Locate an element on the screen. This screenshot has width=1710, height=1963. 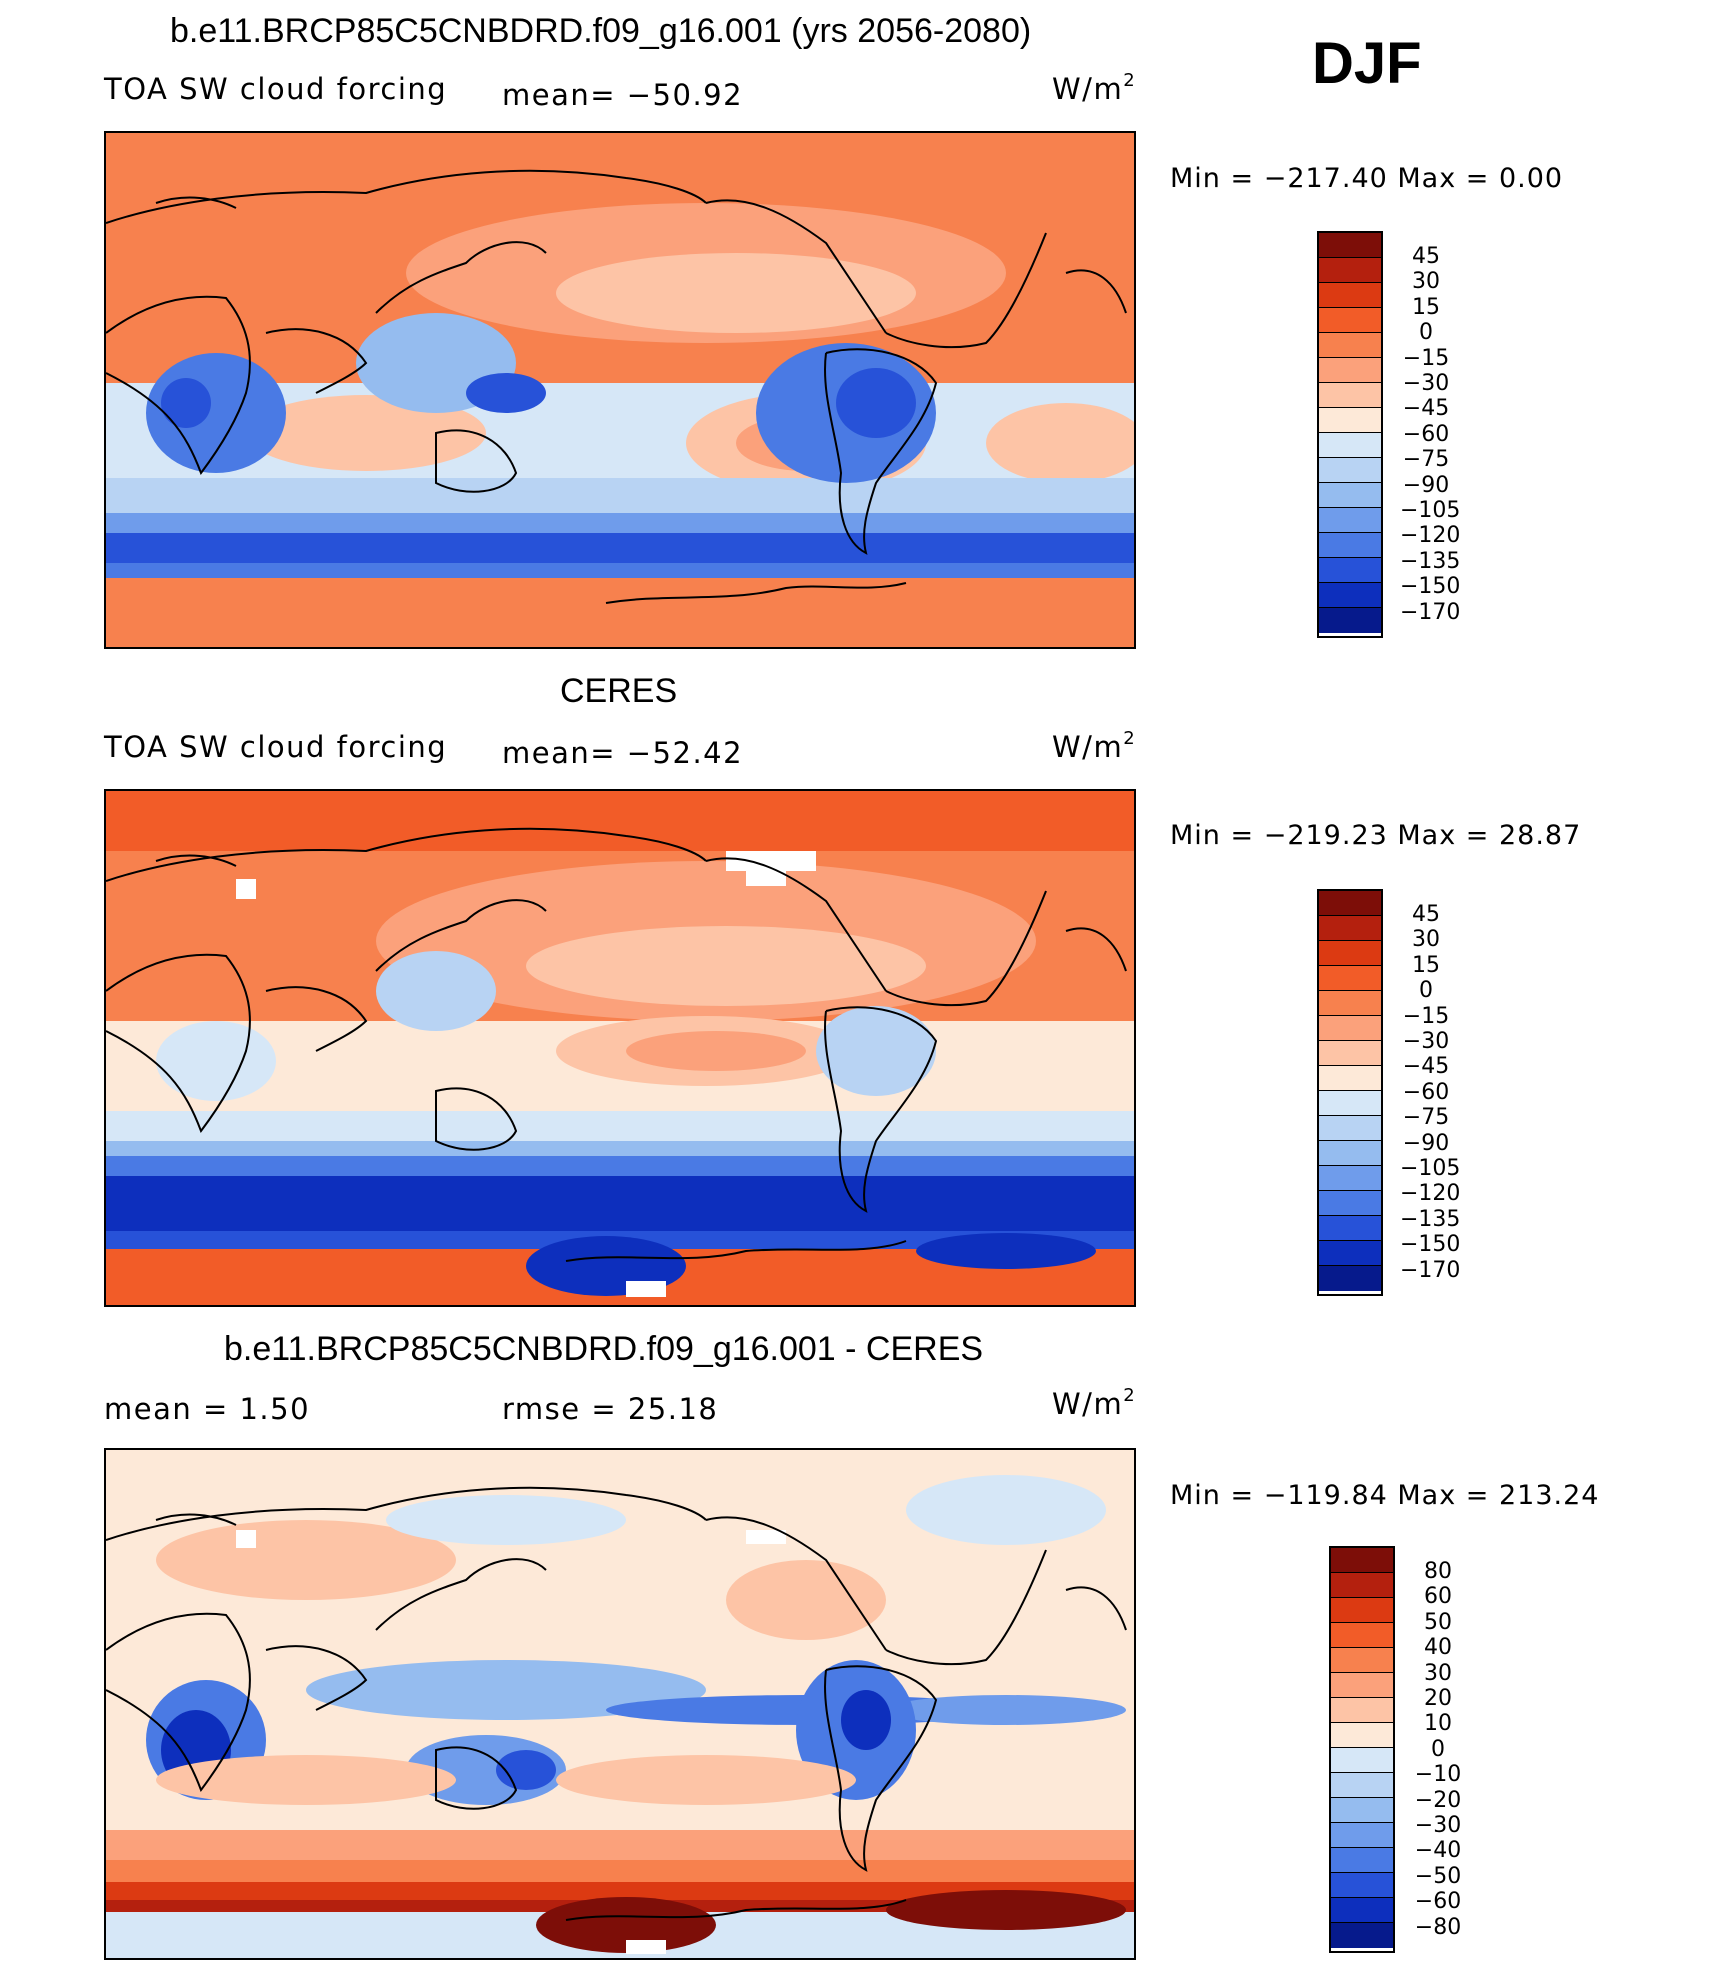
colorbar-label: −50 is located at coordinates (1438, 1876).